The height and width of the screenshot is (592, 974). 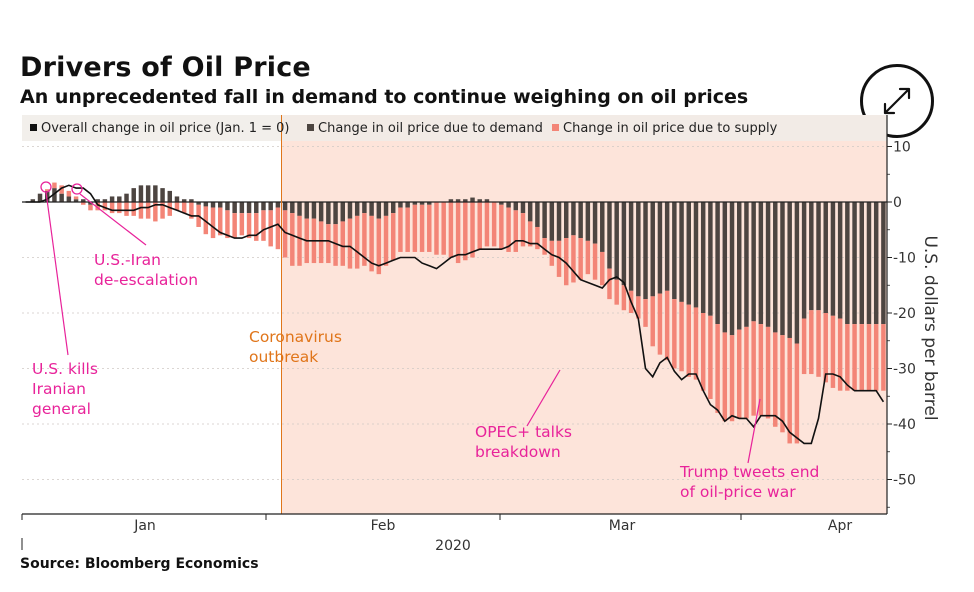 What do you see at coordinates (165, 67) in the screenshot?
I see `chart-title: Drivers of Oil Price` at bounding box center [165, 67].